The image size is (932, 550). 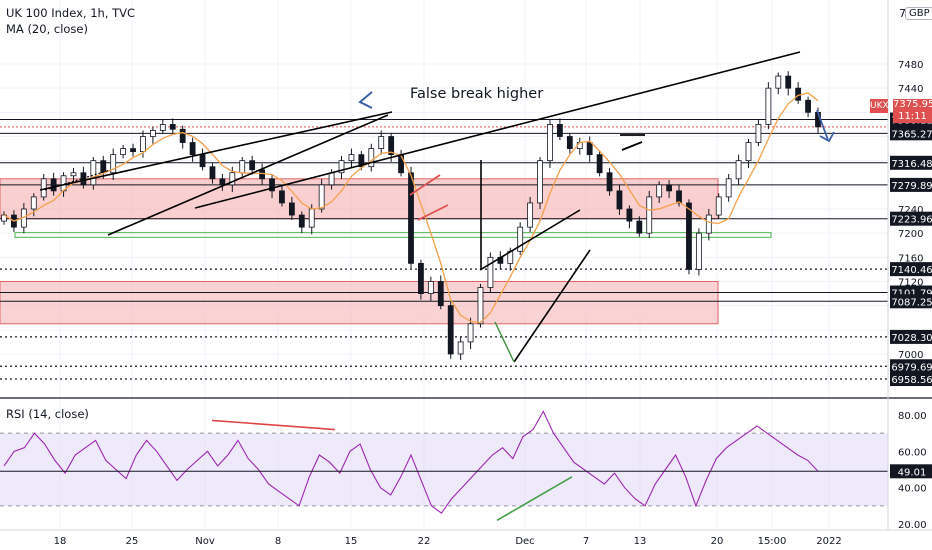 What do you see at coordinates (444, 469) in the screenshot?
I see `rsi-band-fill` at bounding box center [444, 469].